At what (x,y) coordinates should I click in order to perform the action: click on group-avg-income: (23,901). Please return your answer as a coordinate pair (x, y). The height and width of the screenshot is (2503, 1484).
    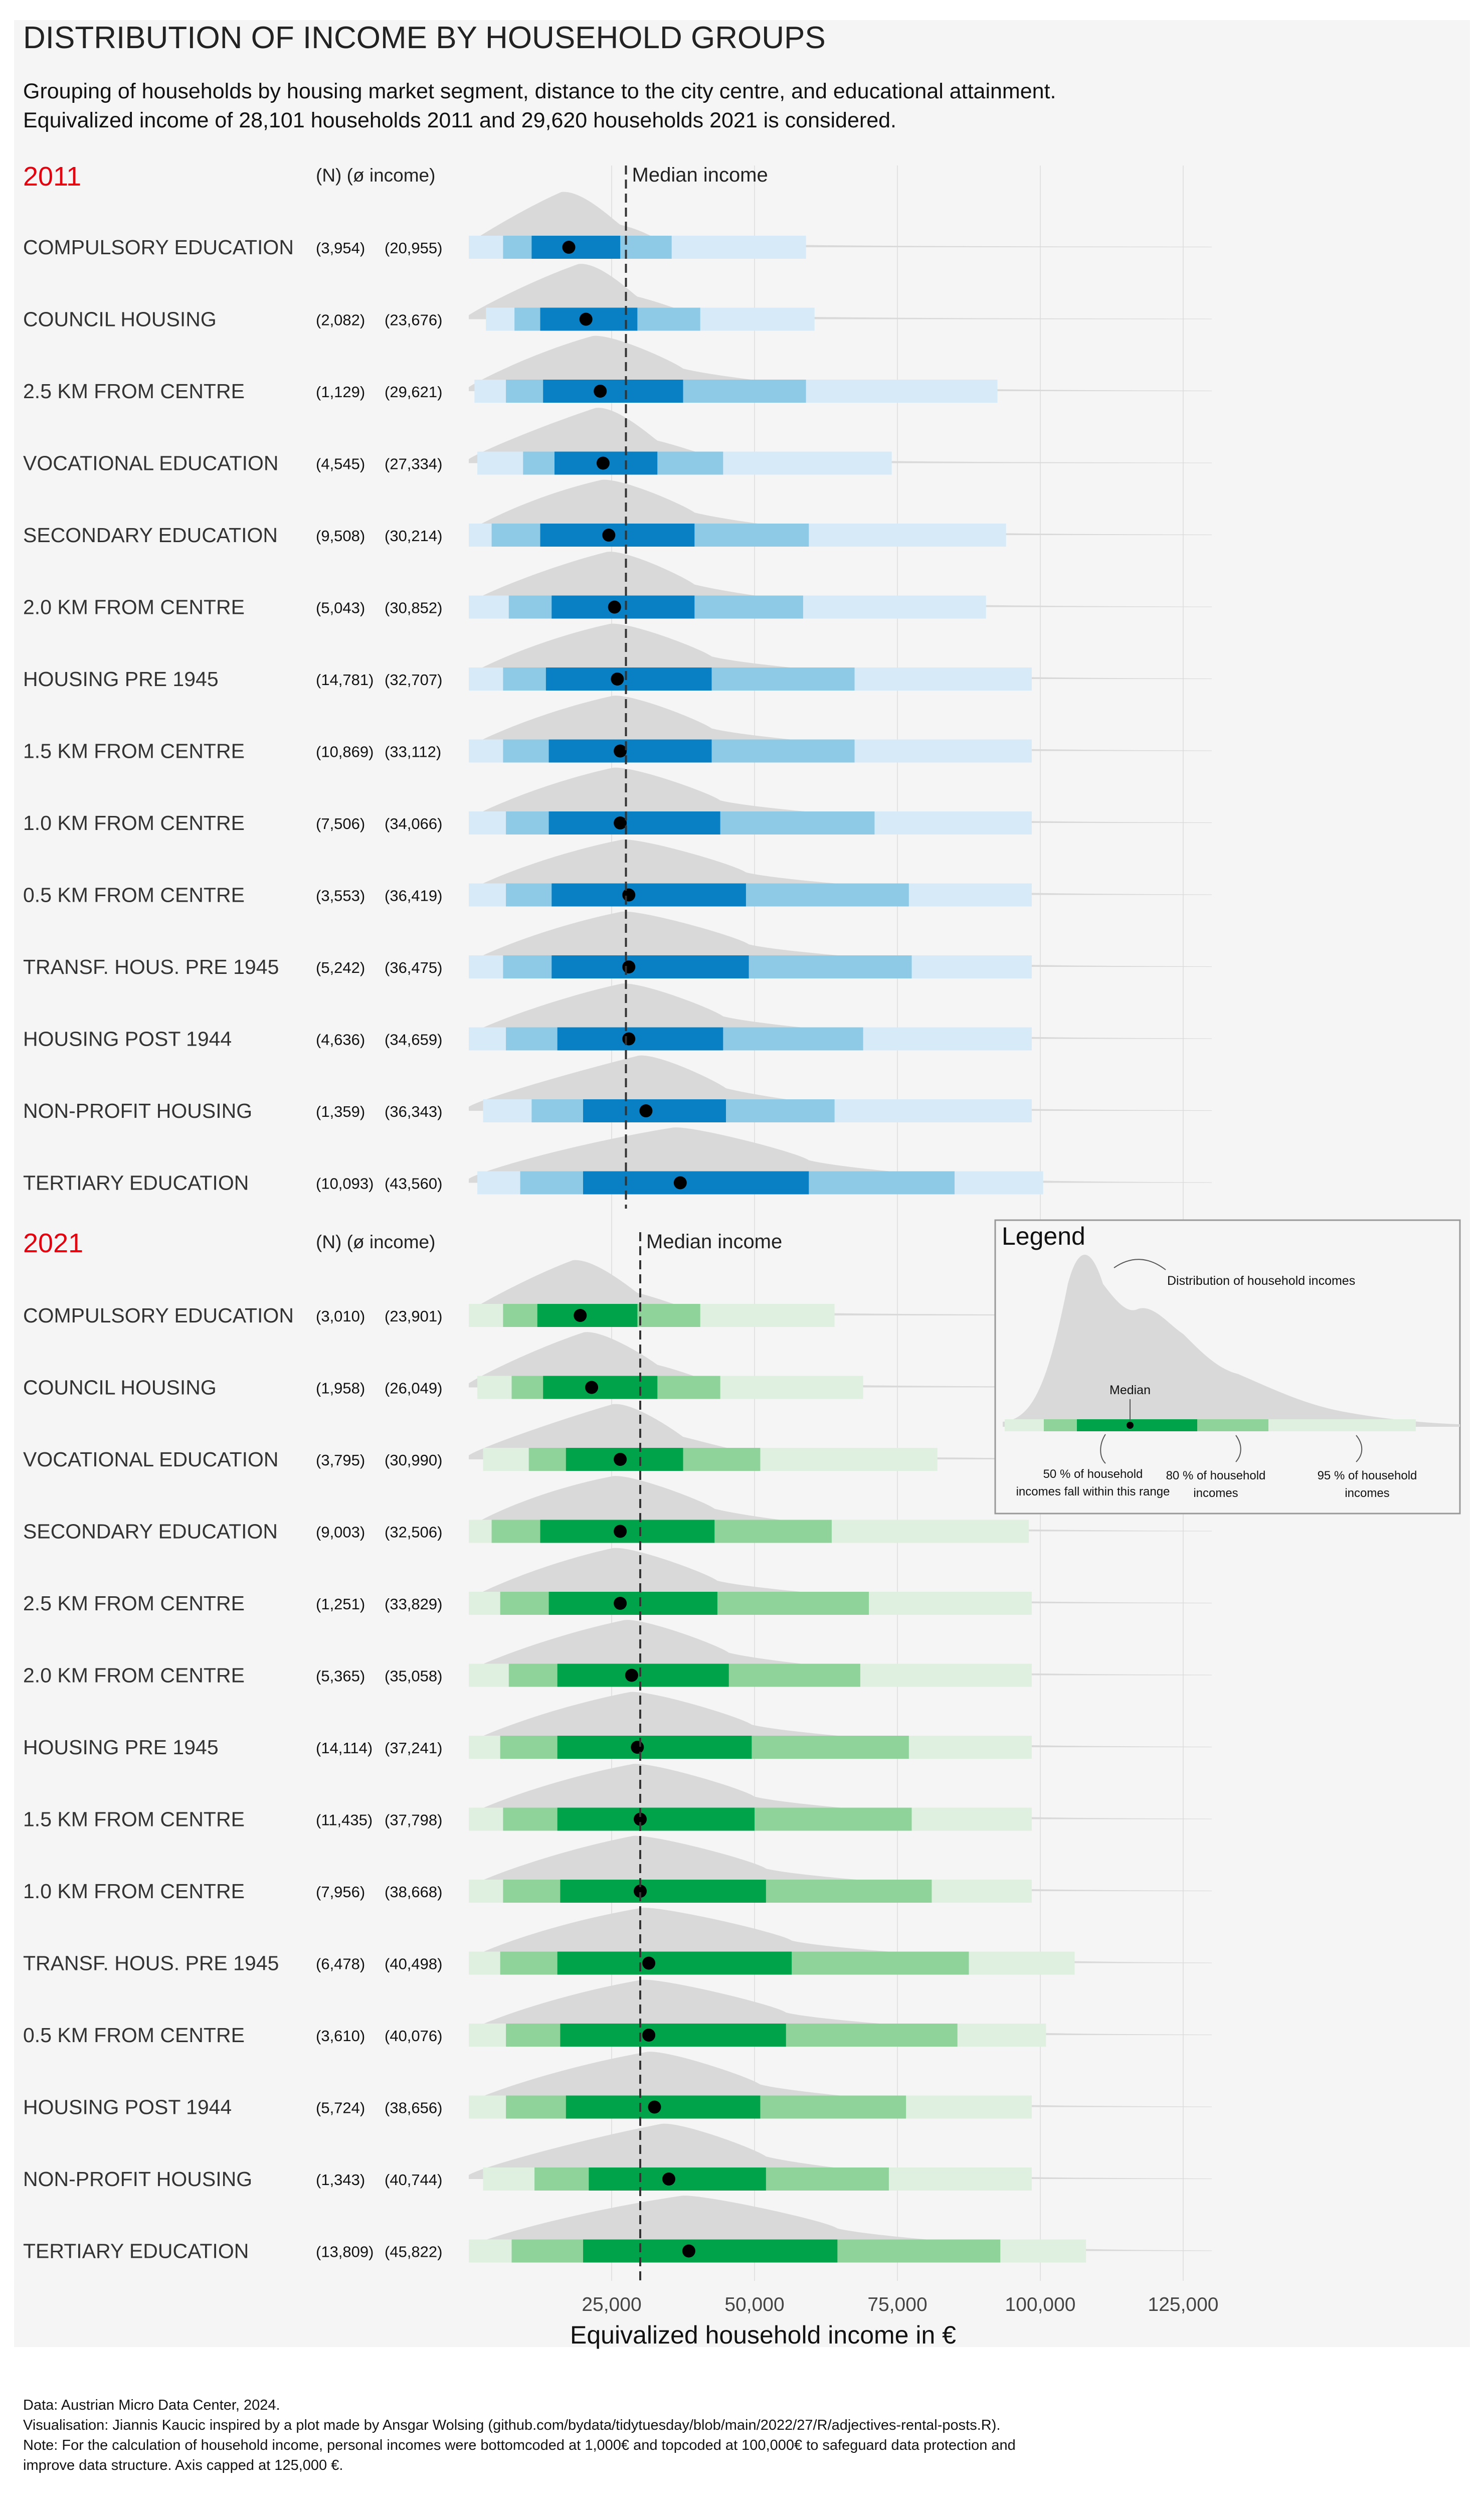
    Looking at the image, I should click on (413, 1316).